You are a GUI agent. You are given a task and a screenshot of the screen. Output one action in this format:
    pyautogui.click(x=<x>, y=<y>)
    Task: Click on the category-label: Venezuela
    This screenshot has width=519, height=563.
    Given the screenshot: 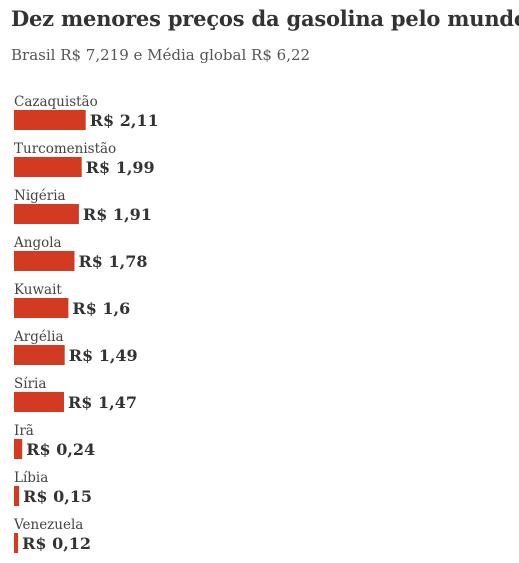 What is the action you would take?
    pyautogui.click(x=48, y=525)
    